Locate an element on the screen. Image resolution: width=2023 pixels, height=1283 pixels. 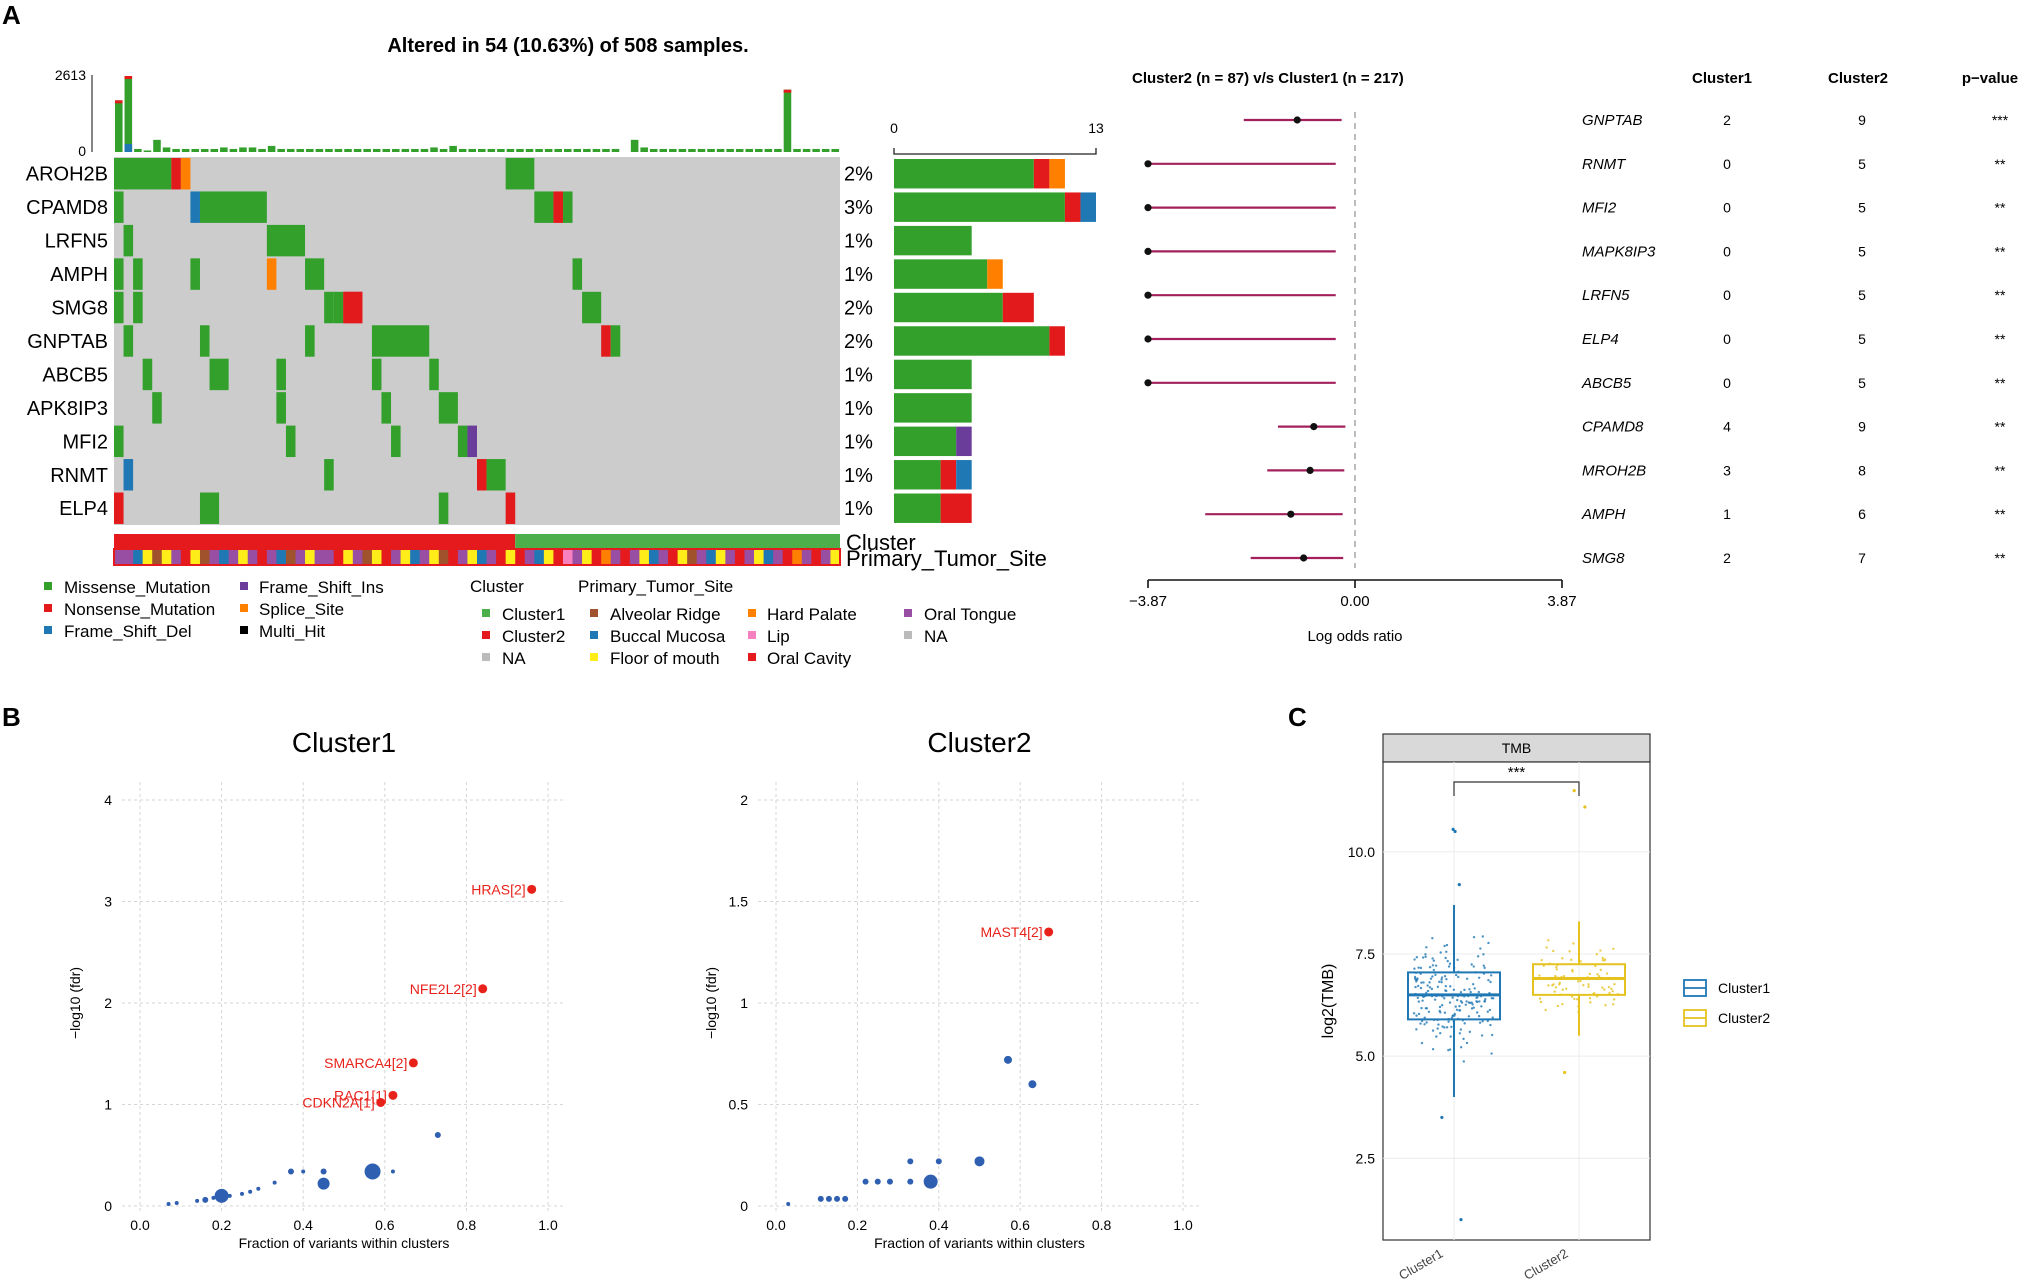
y-tick-label: 0.5 is located at coordinates (739, 1105).